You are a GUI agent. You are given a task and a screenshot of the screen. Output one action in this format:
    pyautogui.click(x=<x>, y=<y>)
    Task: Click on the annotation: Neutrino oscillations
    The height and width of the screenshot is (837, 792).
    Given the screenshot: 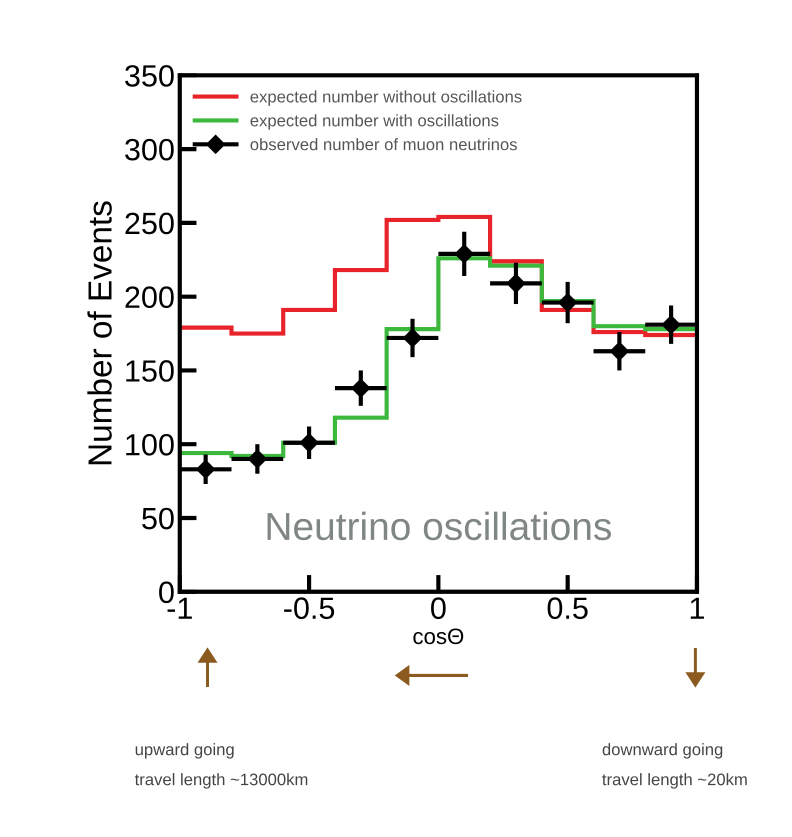 What is the action you would take?
    pyautogui.click(x=439, y=526)
    